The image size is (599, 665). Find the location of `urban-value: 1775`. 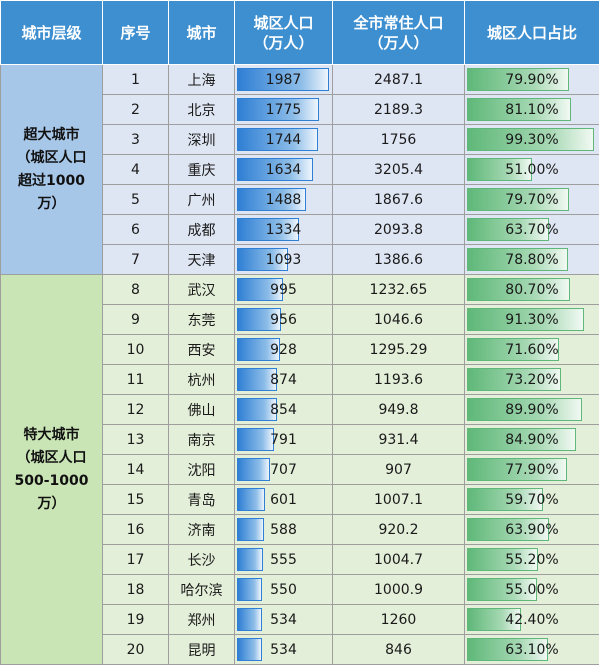

urban-value: 1775 is located at coordinates (284, 110).